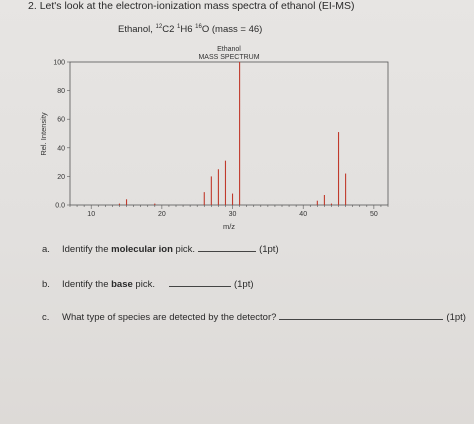 This screenshot has width=474, height=424. Describe the element at coordinates (456, 317) in the screenshot. I see `question-c-points: (1pt)` at that location.